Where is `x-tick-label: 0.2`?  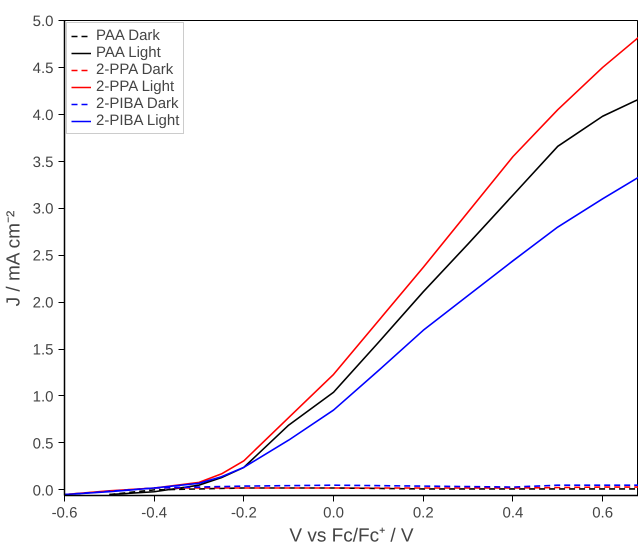 x-tick-label: 0.2 is located at coordinates (423, 513).